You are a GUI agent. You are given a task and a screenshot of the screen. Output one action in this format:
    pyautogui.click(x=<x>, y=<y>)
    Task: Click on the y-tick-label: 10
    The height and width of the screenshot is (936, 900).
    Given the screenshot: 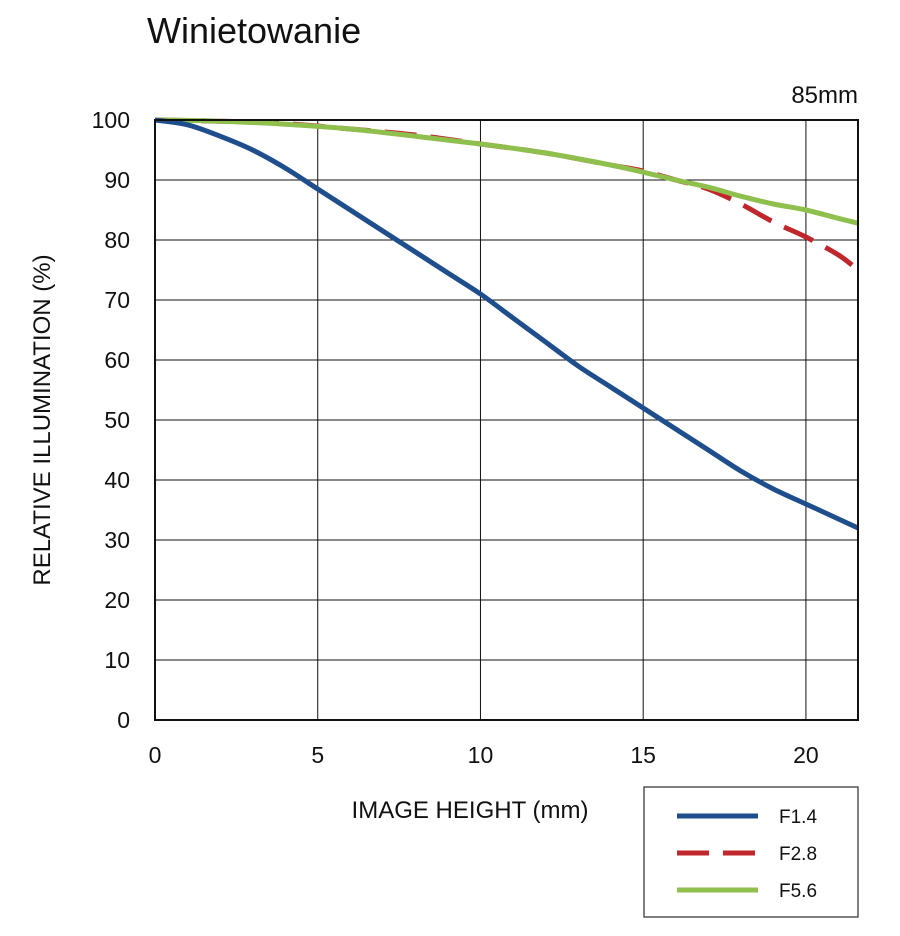 What is the action you would take?
    pyautogui.click(x=117, y=660)
    